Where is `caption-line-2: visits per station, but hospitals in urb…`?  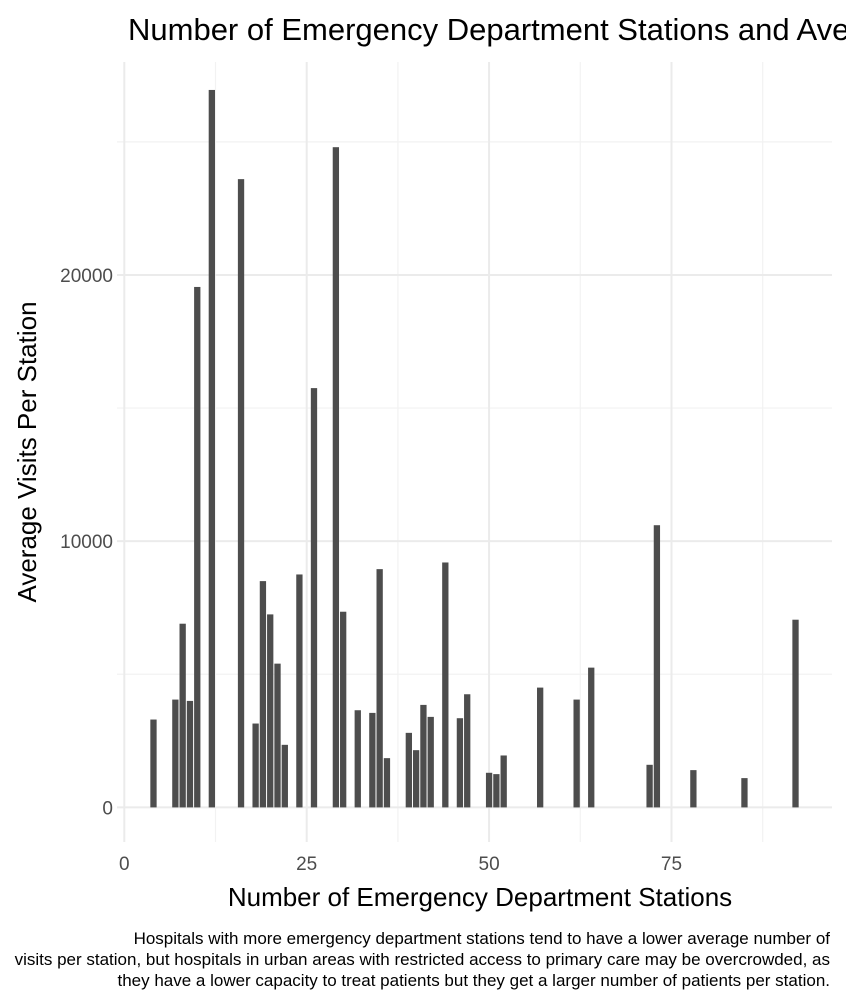 caption-line-2: visits per station, but hospitals in urb… is located at coordinates (422, 959).